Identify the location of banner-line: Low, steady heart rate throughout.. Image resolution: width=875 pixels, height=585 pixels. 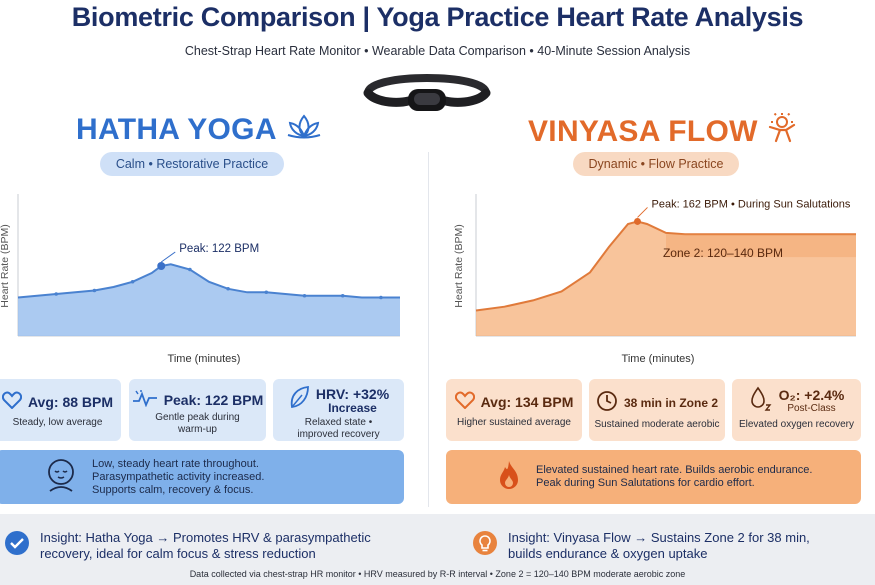
(175, 463).